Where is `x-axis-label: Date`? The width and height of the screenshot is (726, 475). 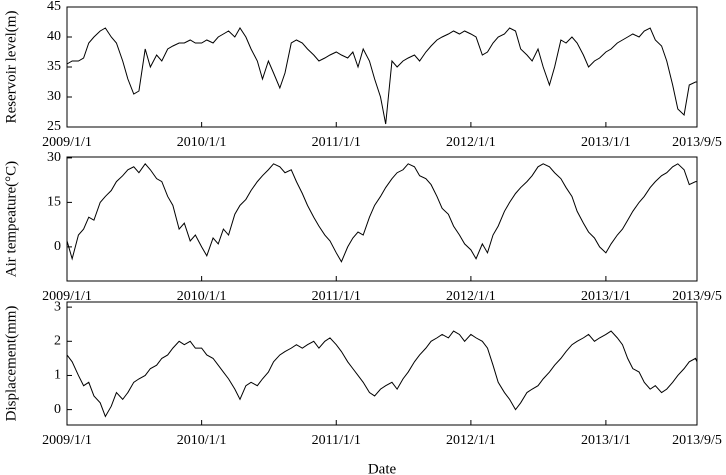
x-axis-label: Date is located at coordinates (382, 468).